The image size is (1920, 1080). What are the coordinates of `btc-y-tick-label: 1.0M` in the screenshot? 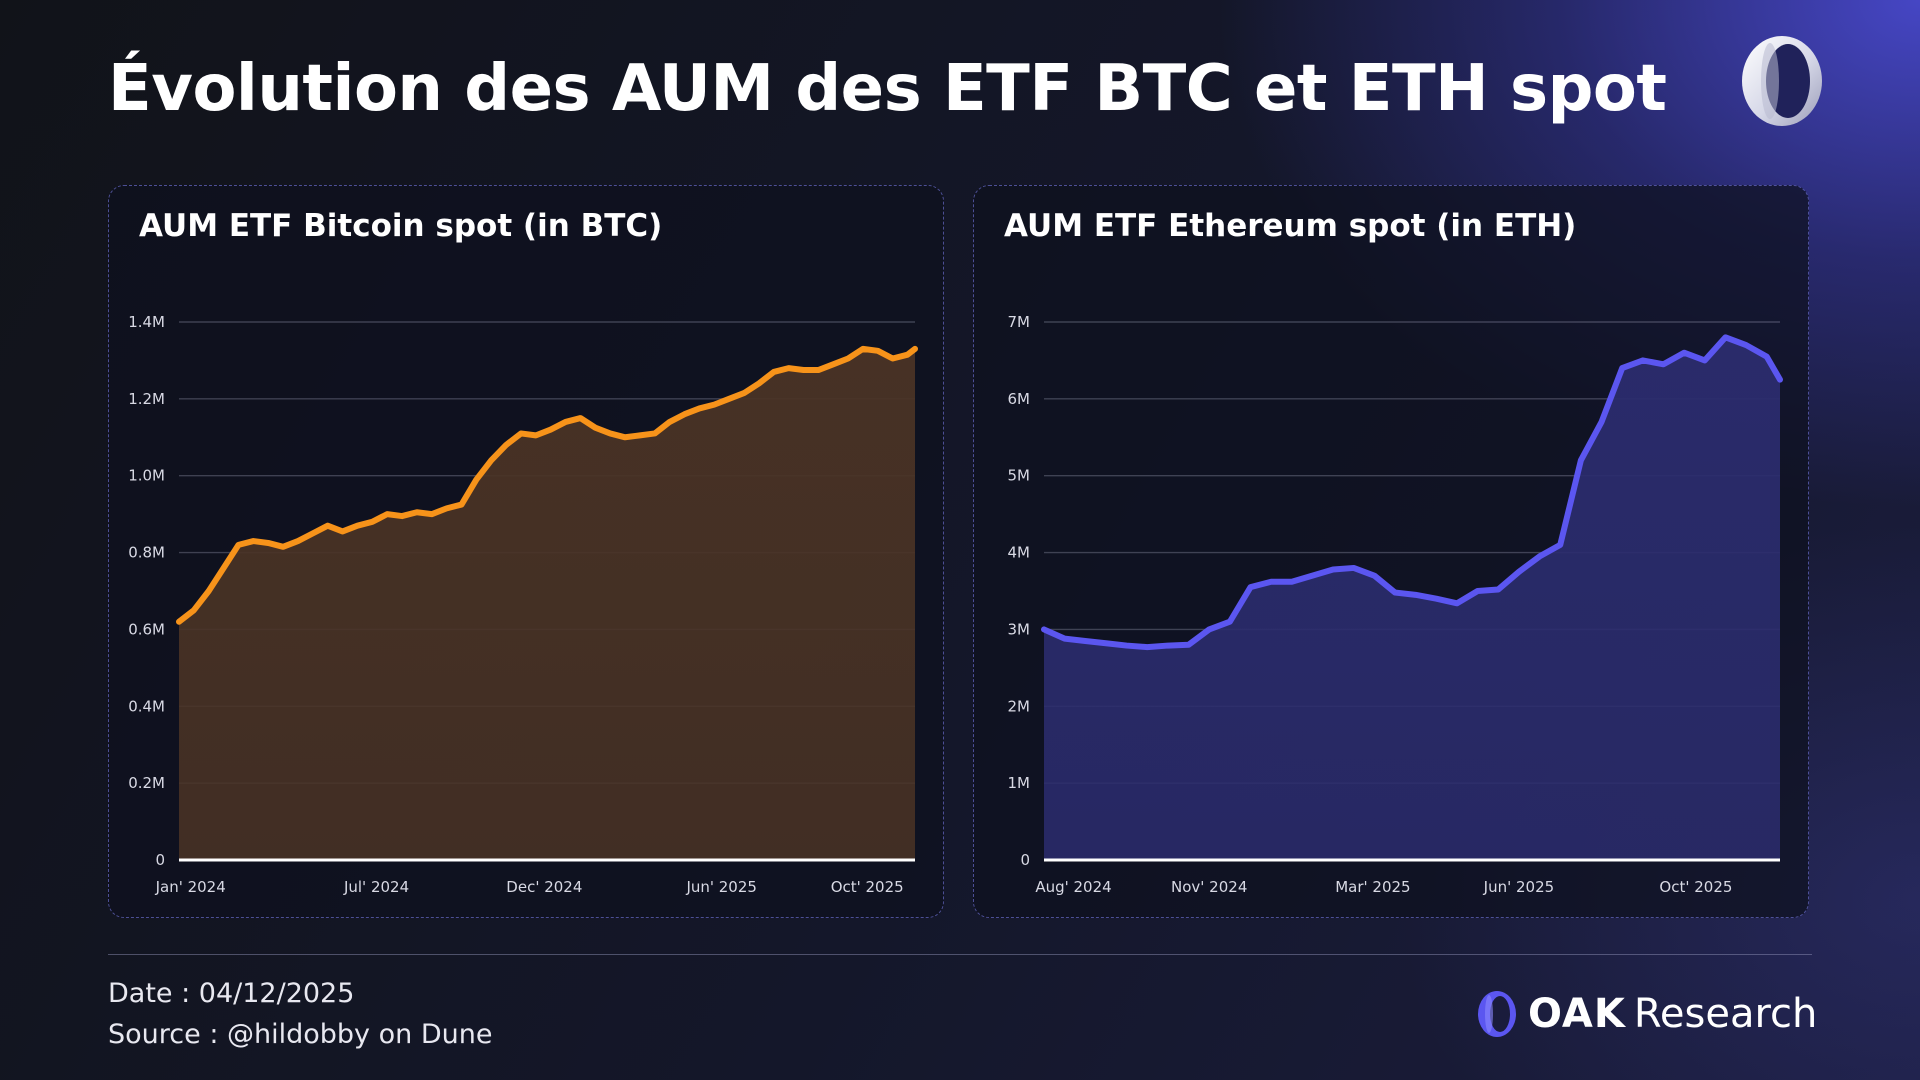 It's located at (146, 476).